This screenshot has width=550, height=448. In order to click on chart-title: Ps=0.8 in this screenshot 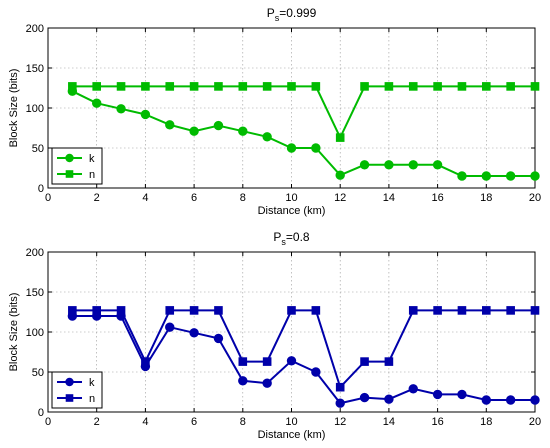, I will do `click(291, 238)`.